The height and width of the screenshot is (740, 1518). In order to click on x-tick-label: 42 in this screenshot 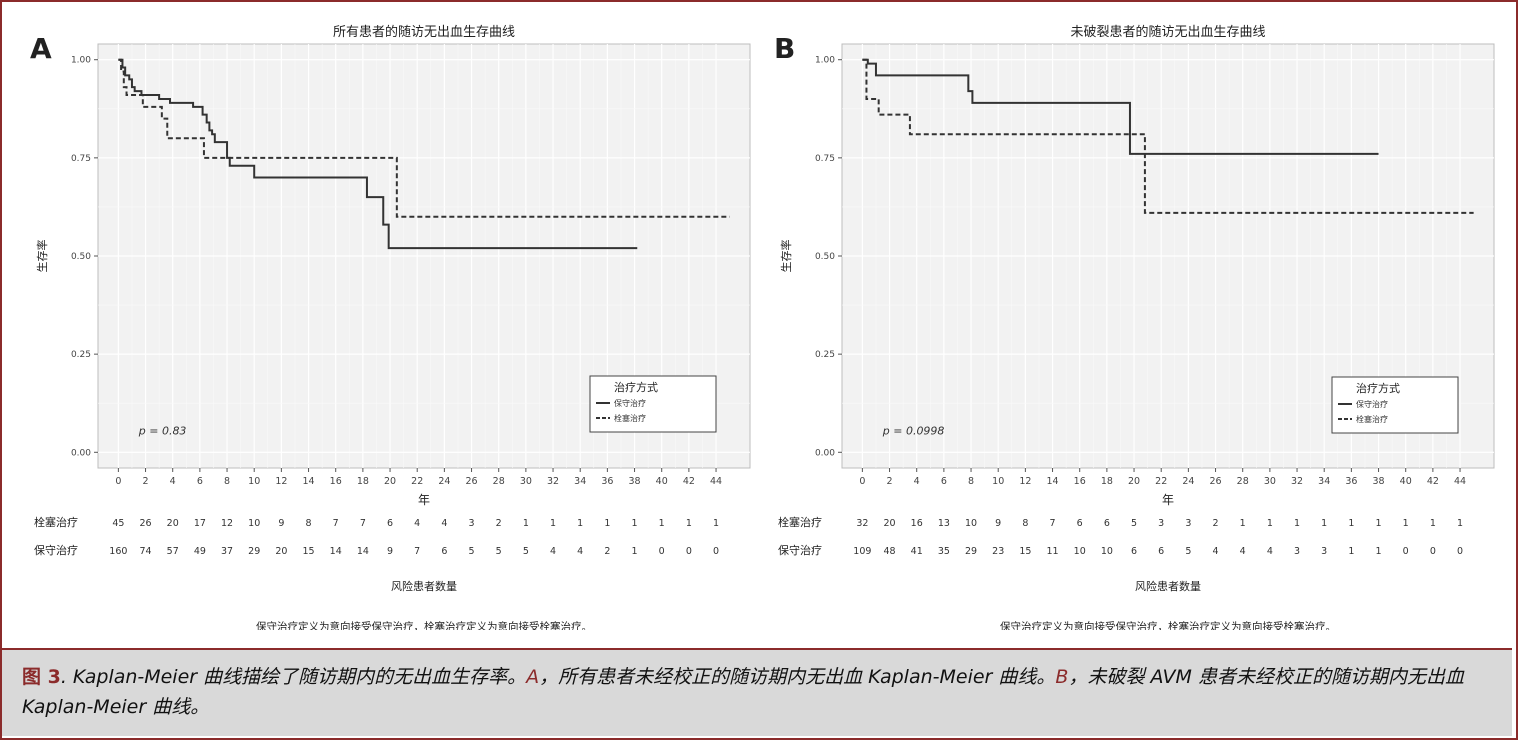, I will do `click(689, 481)`.